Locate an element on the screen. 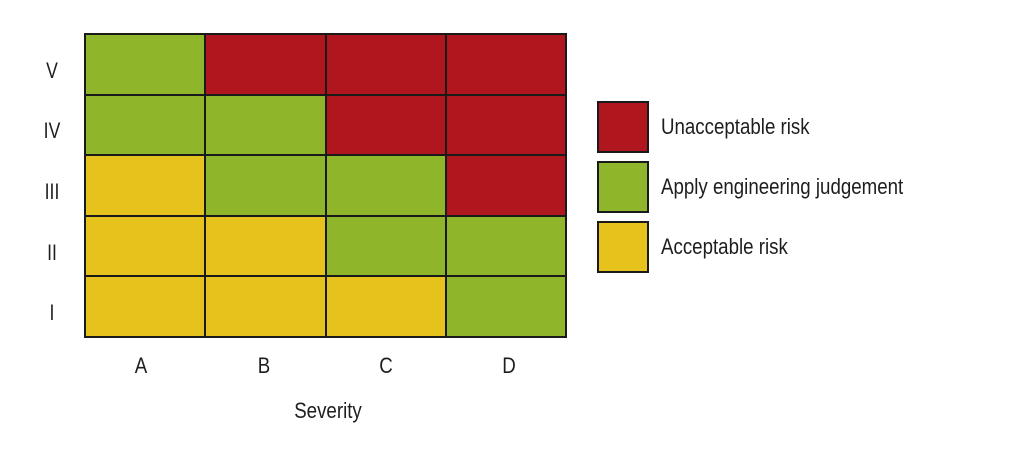 The height and width of the screenshot is (463, 1024). matrix-cell-IV-A is located at coordinates (145, 125).